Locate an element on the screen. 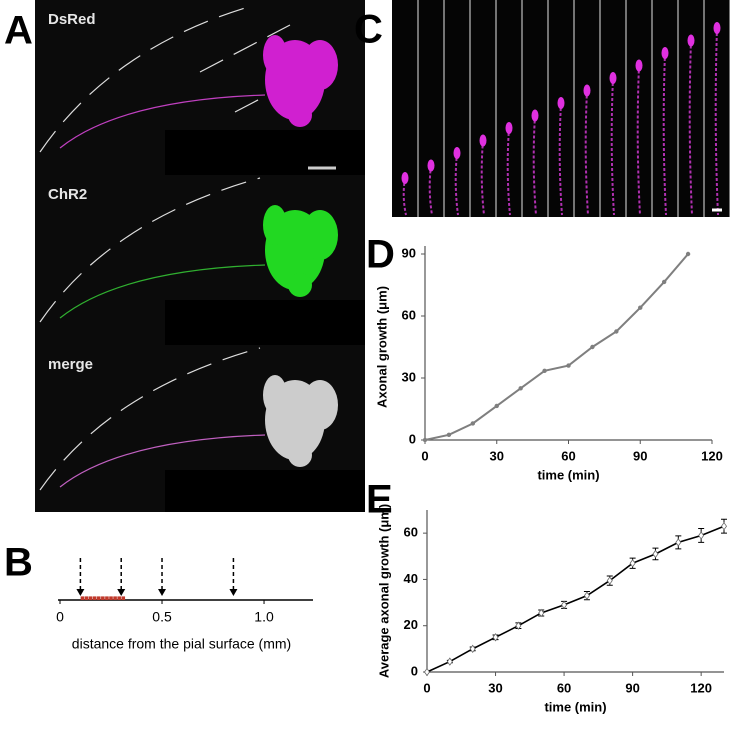  panel-c-image is located at coordinates (561, 108).